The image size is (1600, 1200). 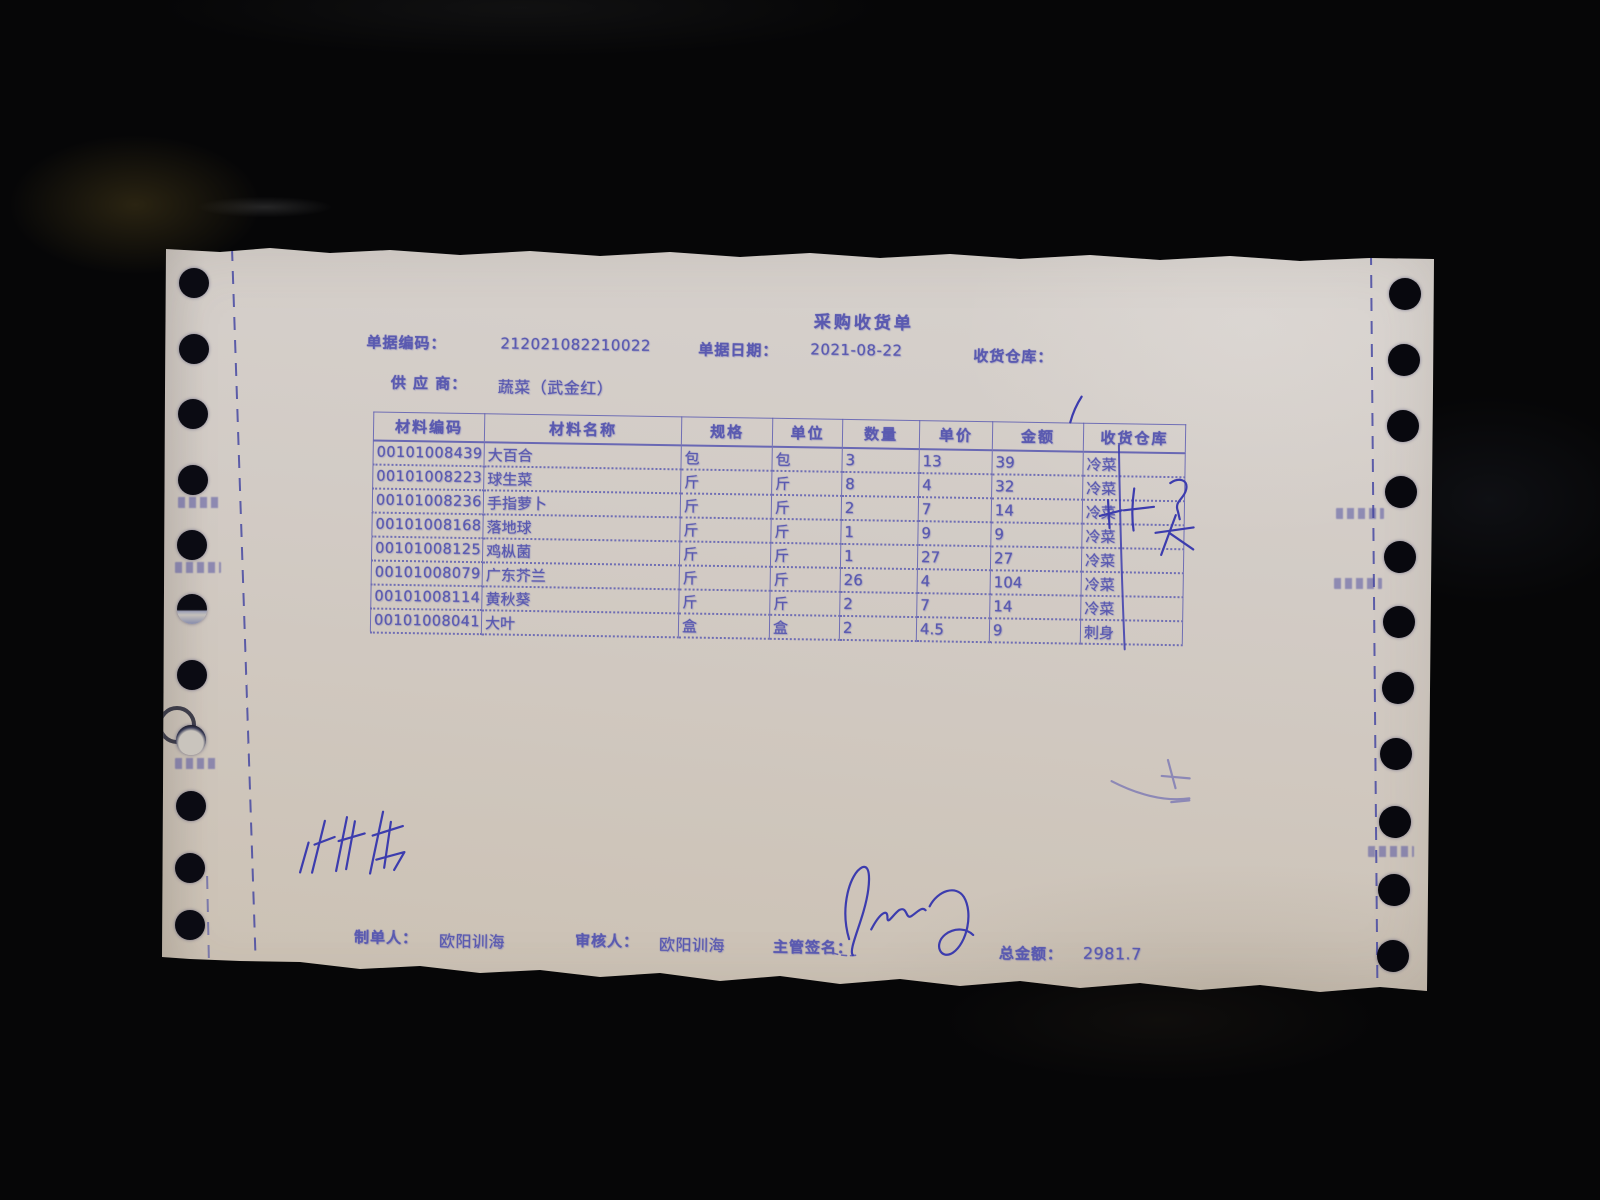 What do you see at coordinates (1076, 409) in the screenshot?
I see `pen-tick-mark` at bounding box center [1076, 409].